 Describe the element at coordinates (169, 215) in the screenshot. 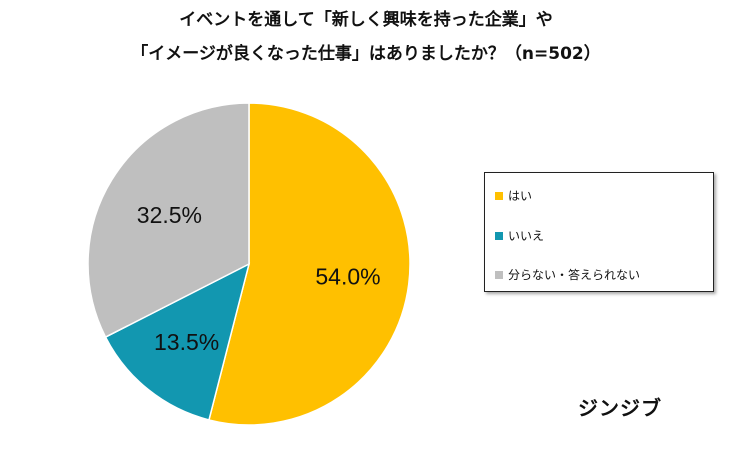

I see `data-label-unknown: 32.5%` at that location.